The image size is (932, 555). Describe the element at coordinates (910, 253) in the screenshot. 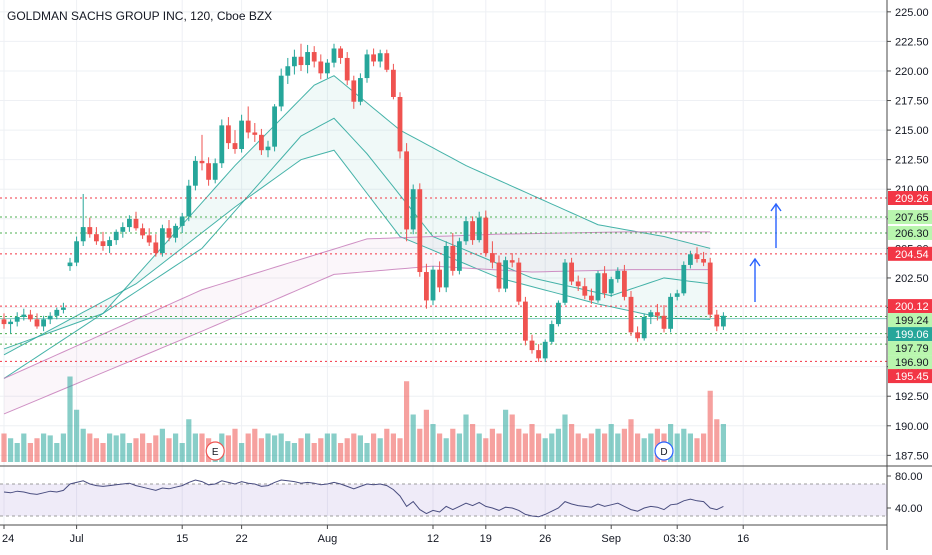

I see `price-level-tag` at that location.